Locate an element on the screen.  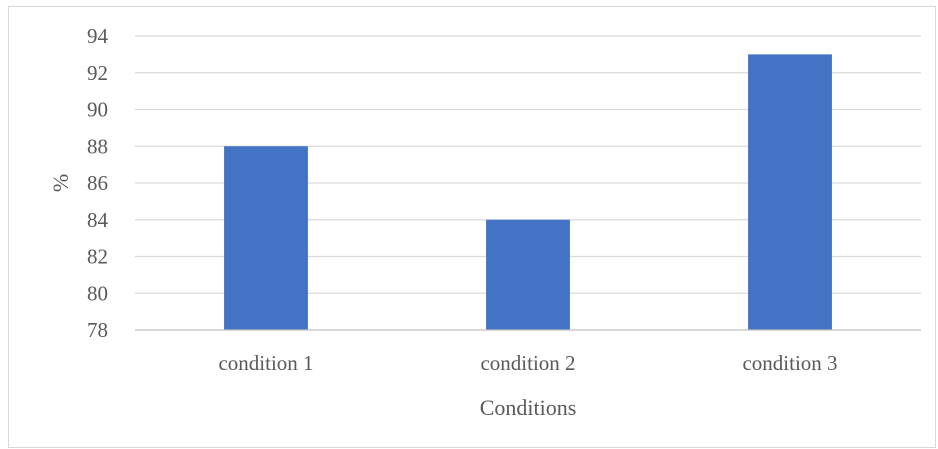
x-tick-label: condition 2 is located at coordinates (527, 363).